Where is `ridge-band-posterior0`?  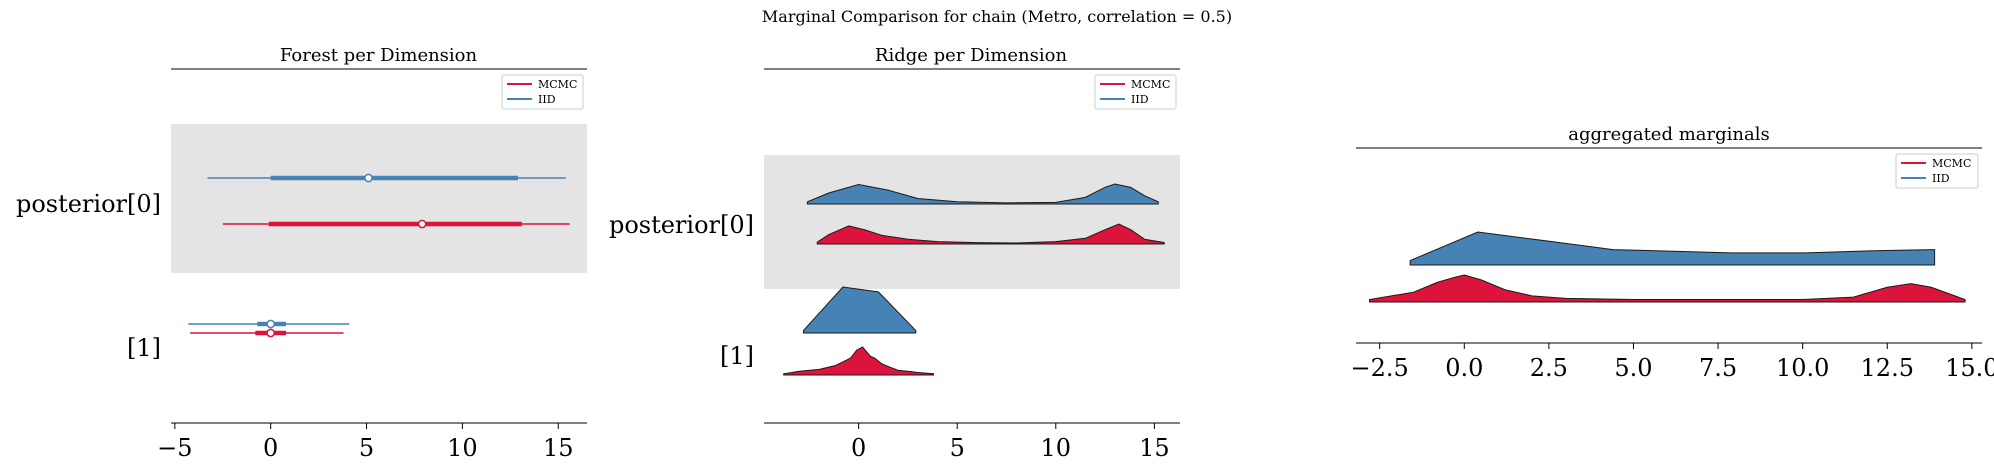
ridge-band-posterior0 is located at coordinates (972, 222).